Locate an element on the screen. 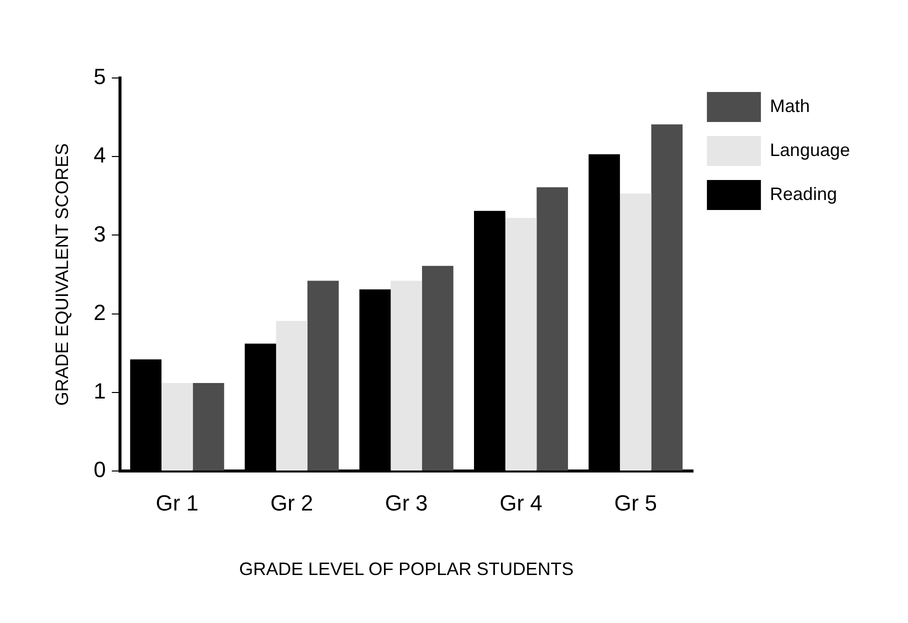 The width and height of the screenshot is (908, 623). x-tick-label: Gr 4 is located at coordinates (521, 503).